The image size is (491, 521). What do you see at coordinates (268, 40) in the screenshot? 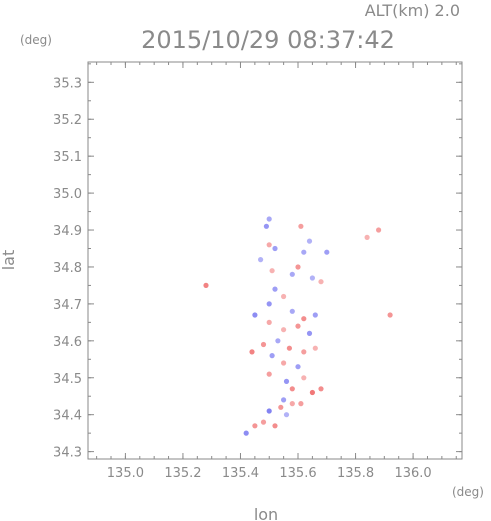
I see `timestamp-title: 2015/10/29 08:37:42` at bounding box center [268, 40].